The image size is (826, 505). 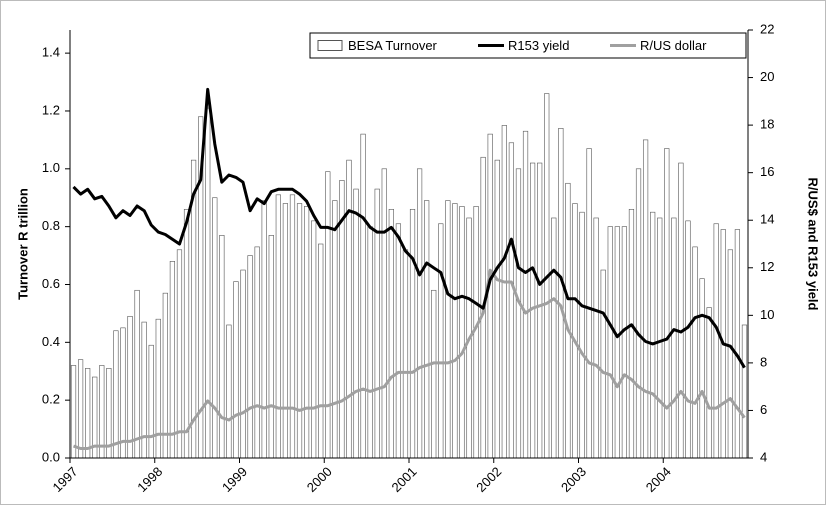 What do you see at coordinates (51, 399) in the screenshot?
I see `y-tick-label: 0.2` at bounding box center [51, 399].